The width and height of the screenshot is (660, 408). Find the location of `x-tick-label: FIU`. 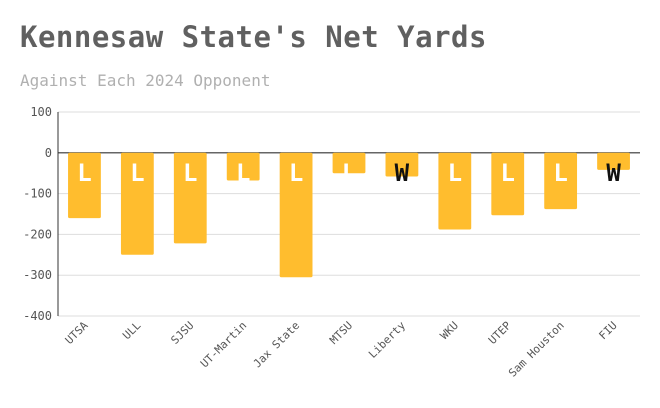

x-tick-label: FIU is located at coordinates (607, 330).